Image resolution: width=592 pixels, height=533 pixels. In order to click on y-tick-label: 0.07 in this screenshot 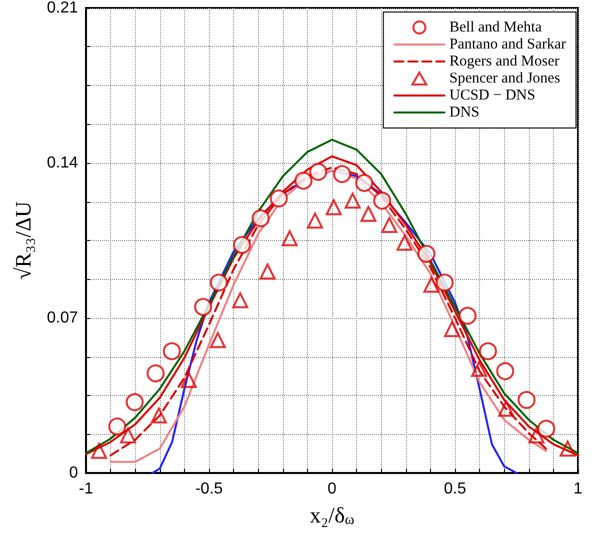, I will do `click(62, 318)`.